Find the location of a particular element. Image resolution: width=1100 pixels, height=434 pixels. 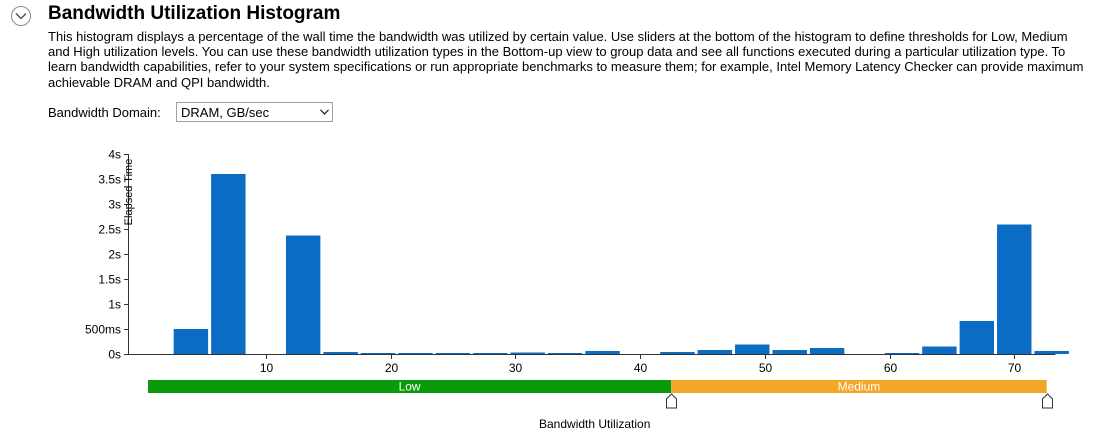

y-tick-label: 0s is located at coordinates (114, 355).